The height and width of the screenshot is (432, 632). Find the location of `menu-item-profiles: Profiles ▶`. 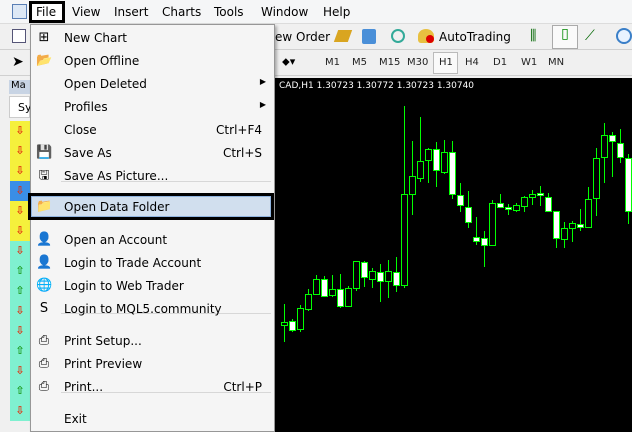

menu-item-profiles: Profiles ▶ is located at coordinates (152, 107).